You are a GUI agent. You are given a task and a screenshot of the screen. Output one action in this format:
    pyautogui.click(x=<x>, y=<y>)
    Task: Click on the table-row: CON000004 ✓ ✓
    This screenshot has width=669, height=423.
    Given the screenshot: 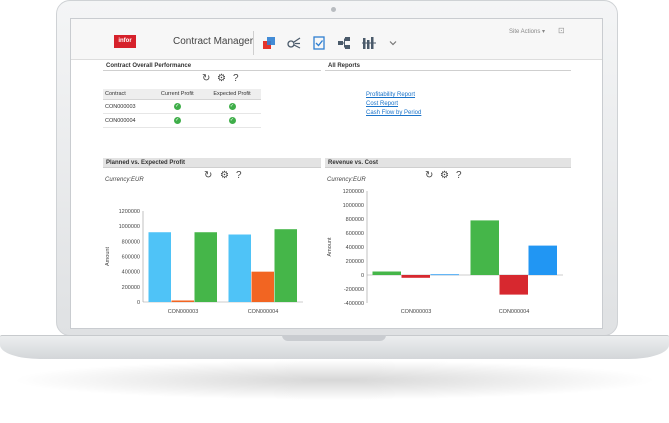 What is the action you would take?
    pyautogui.click(x=182, y=120)
    